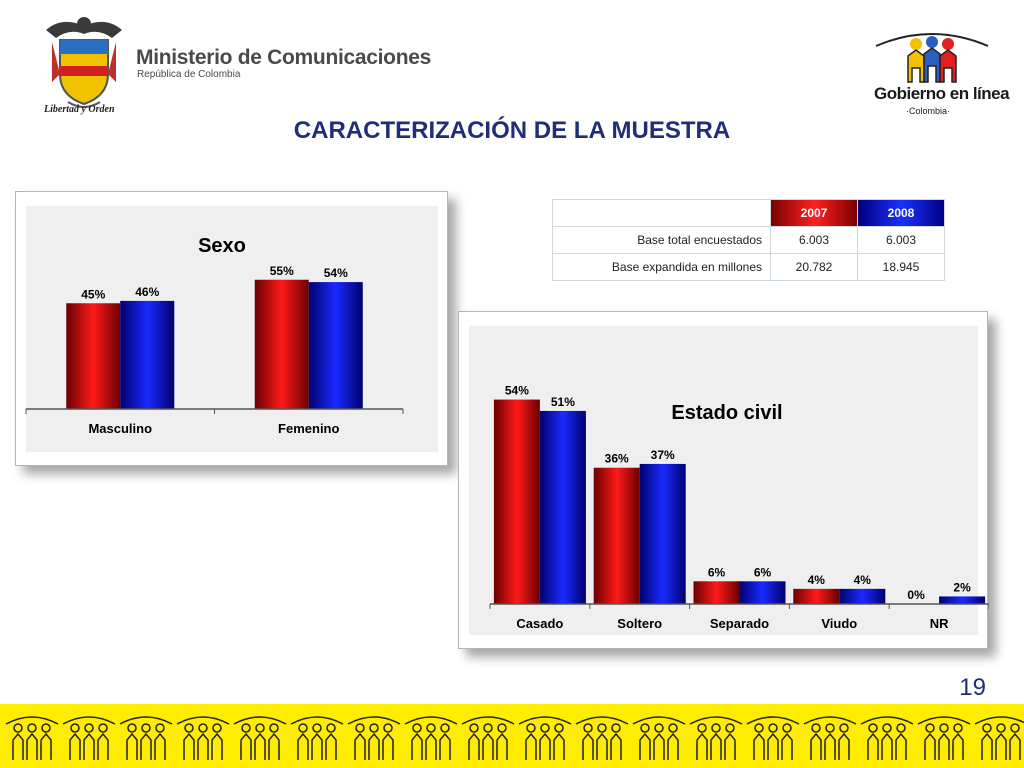 The height and width of the screenshot is (768, 1024). Describe the element at coordinates (661, 267) in the screenshot. I see `table-row-label: Base expandida en millones` at that location.